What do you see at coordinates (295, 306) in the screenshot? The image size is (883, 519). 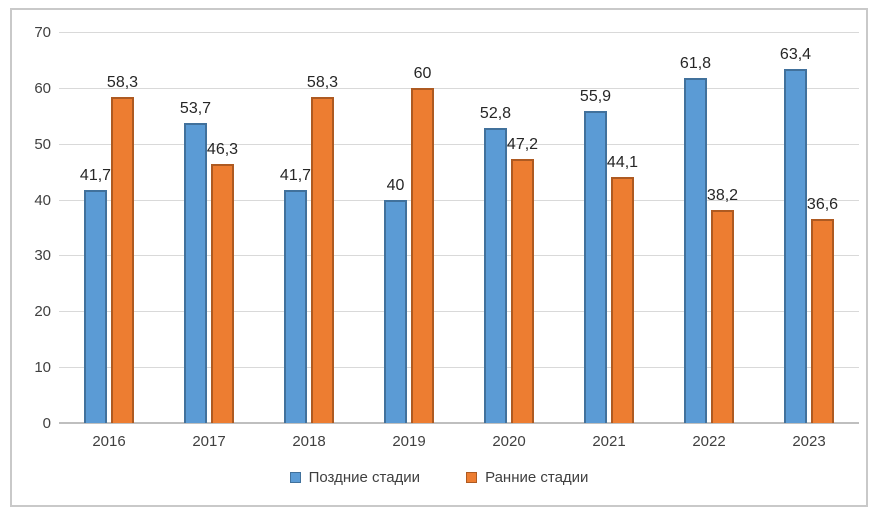 I see `bar-late-2018` at bounding box center [295, 306].